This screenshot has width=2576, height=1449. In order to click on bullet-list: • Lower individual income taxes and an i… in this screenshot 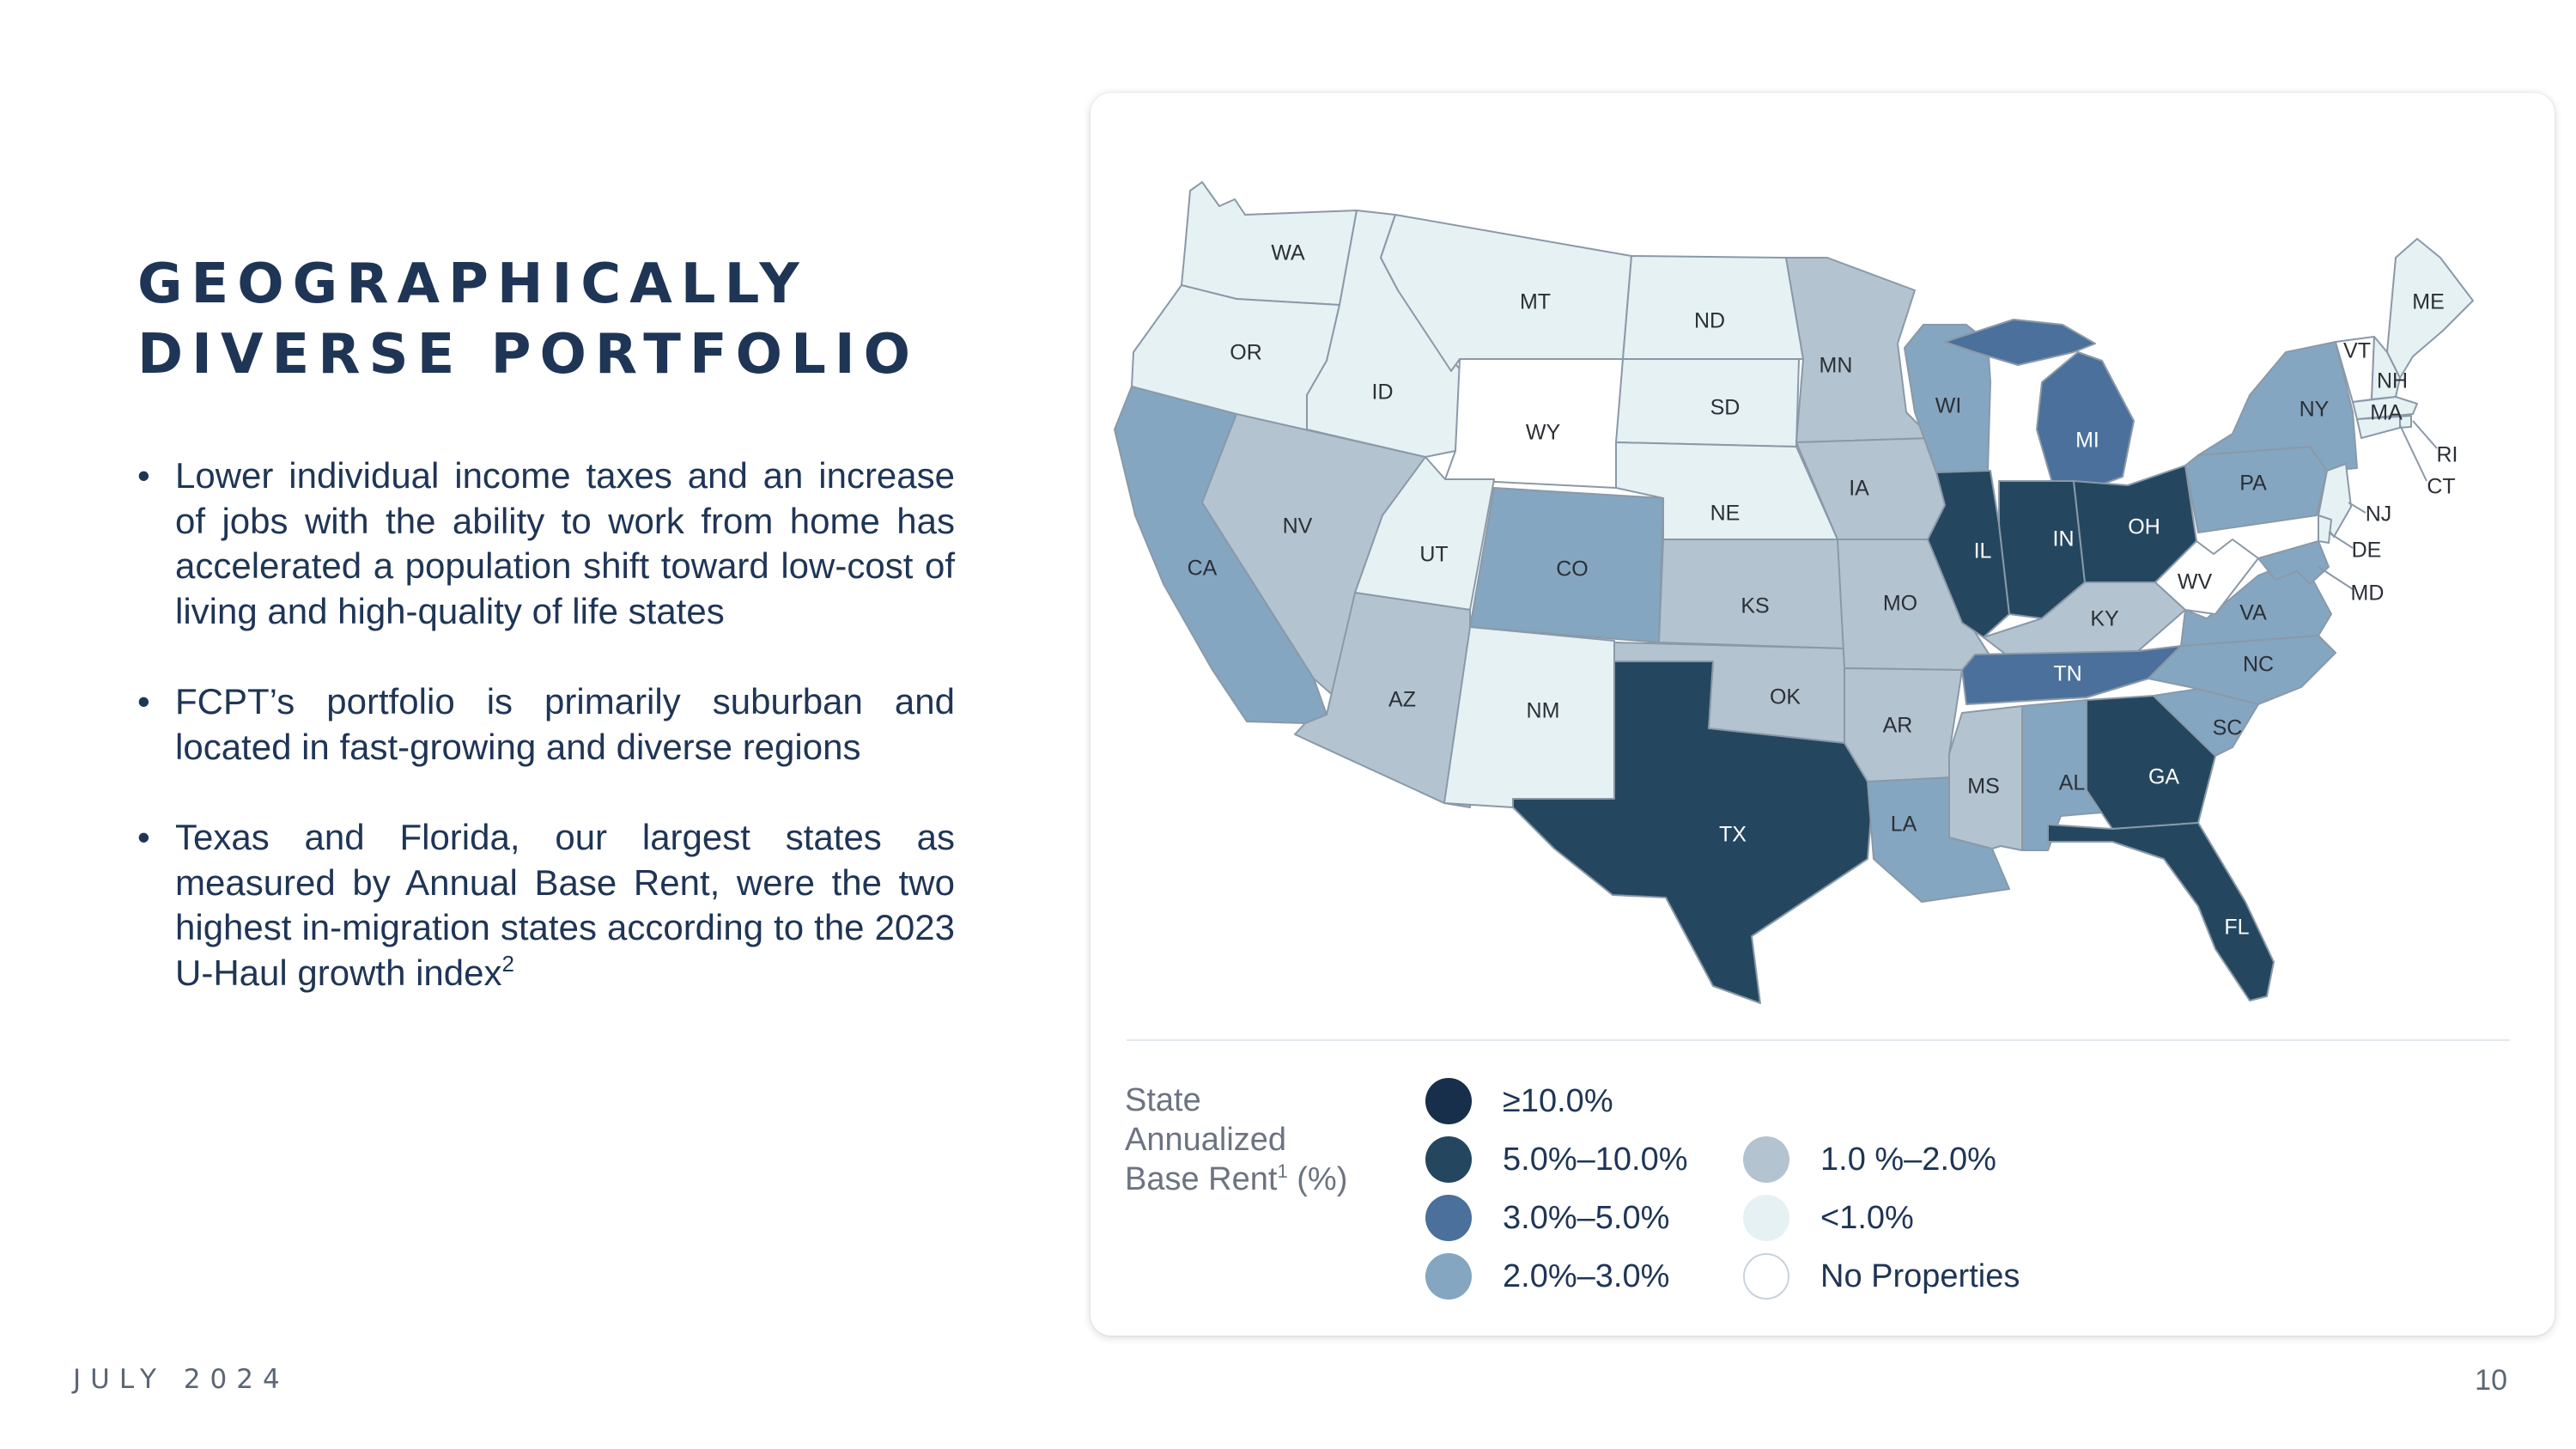, I will do `click(546, 747)`.